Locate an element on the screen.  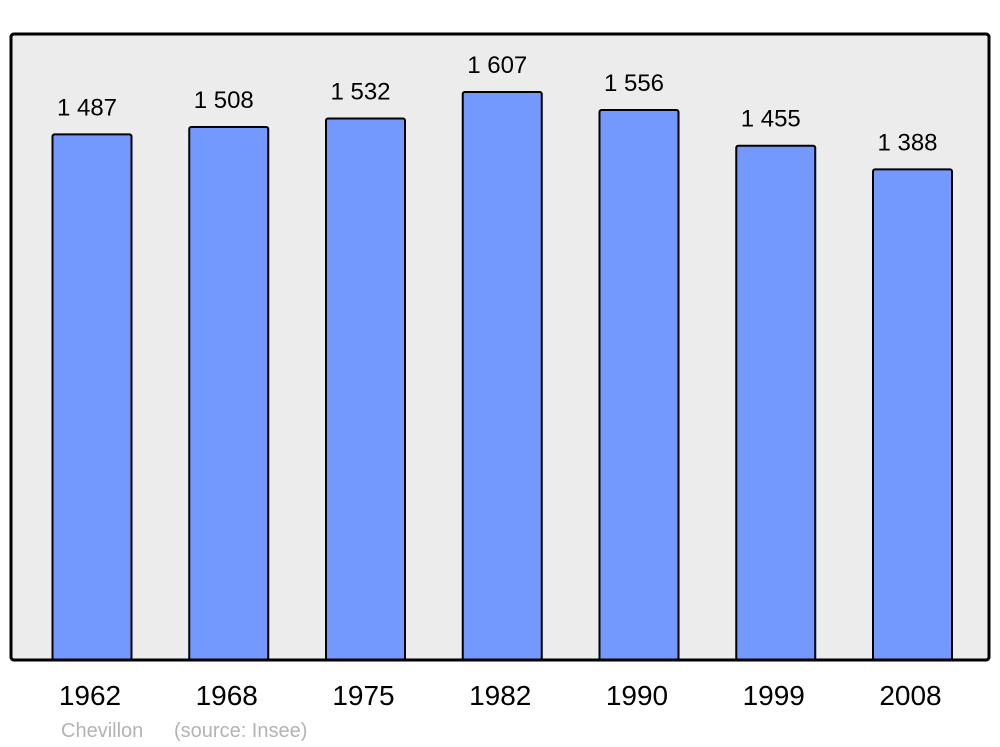
bar-1982 is located at coordinates (502, 376).